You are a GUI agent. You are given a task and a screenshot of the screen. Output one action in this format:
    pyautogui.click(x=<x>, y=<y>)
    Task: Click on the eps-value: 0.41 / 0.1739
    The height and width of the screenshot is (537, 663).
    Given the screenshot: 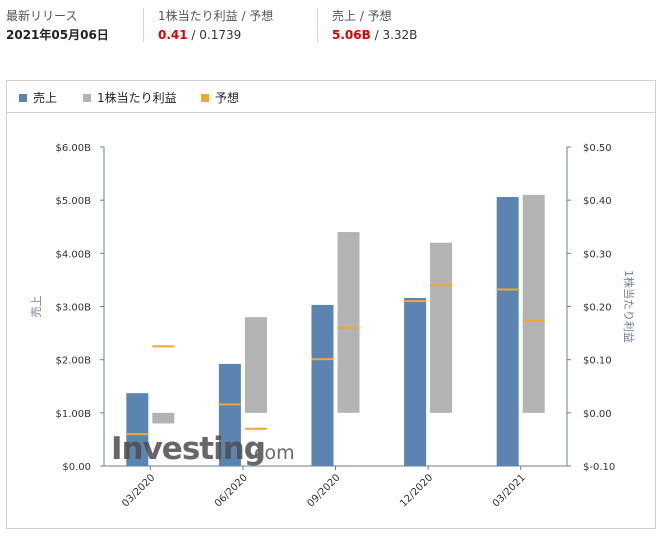 What is the action you would take?
    pyautogui.click(x=215, y=35)
    